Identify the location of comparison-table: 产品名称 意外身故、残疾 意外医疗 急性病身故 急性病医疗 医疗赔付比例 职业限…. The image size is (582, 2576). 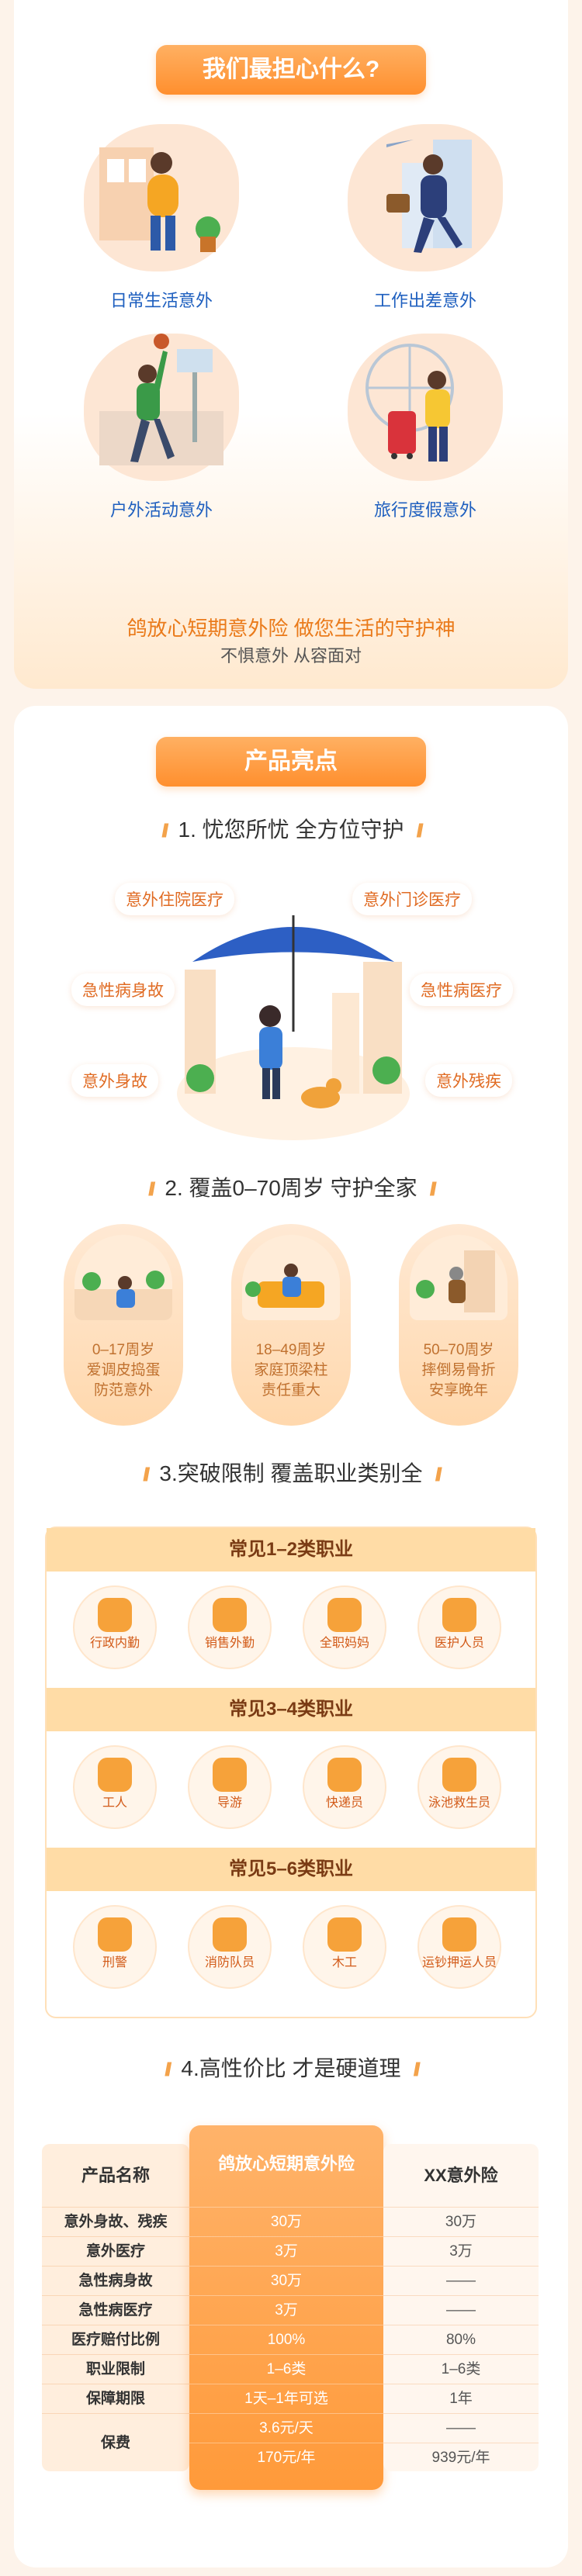
(291, 2311).